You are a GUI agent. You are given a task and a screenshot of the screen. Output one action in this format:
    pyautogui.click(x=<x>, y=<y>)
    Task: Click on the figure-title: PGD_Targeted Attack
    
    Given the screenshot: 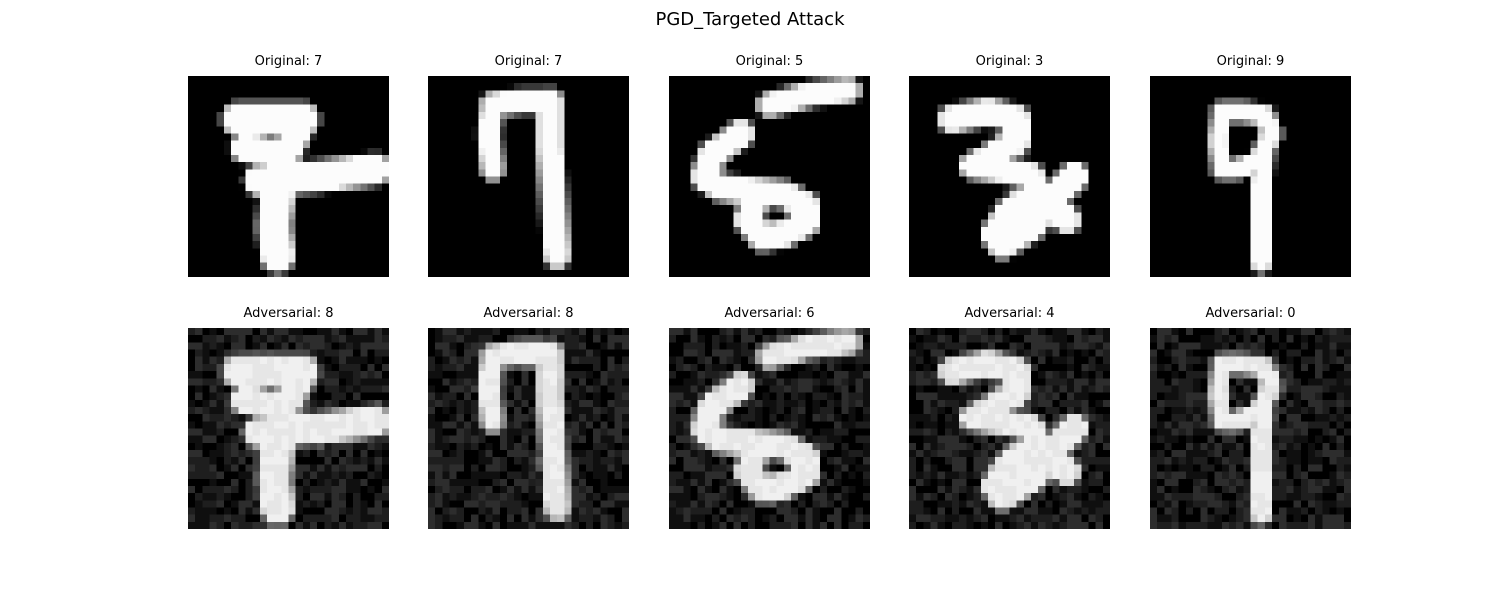 What is the action you would take?
    pyautogui.click(x=750, y=19)
    